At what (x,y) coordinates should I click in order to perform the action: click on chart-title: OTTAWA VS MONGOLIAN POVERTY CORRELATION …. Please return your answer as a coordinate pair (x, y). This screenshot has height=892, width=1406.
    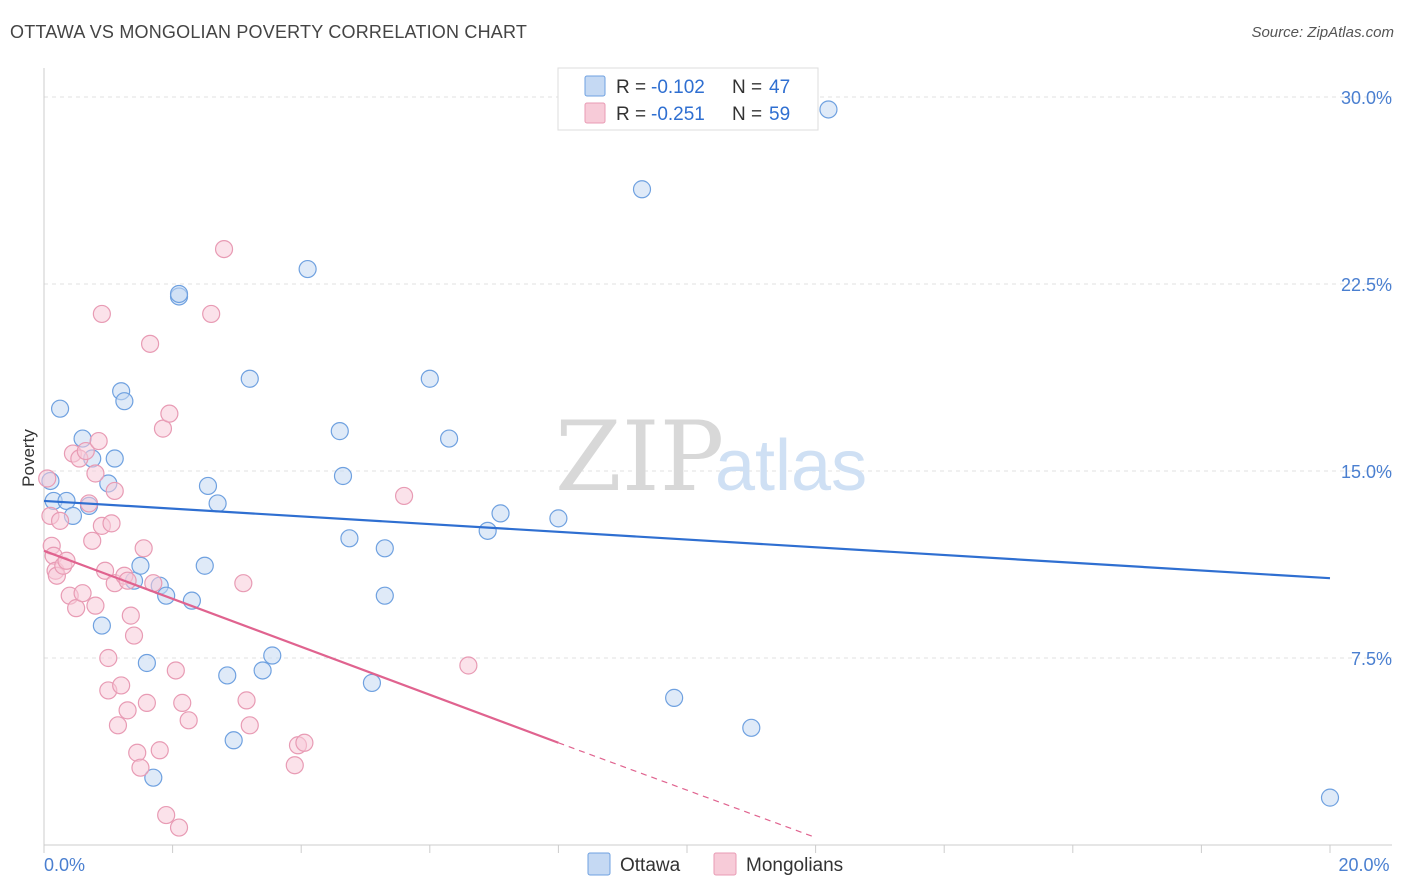
    Looking at the image, I should click on (269, 32).